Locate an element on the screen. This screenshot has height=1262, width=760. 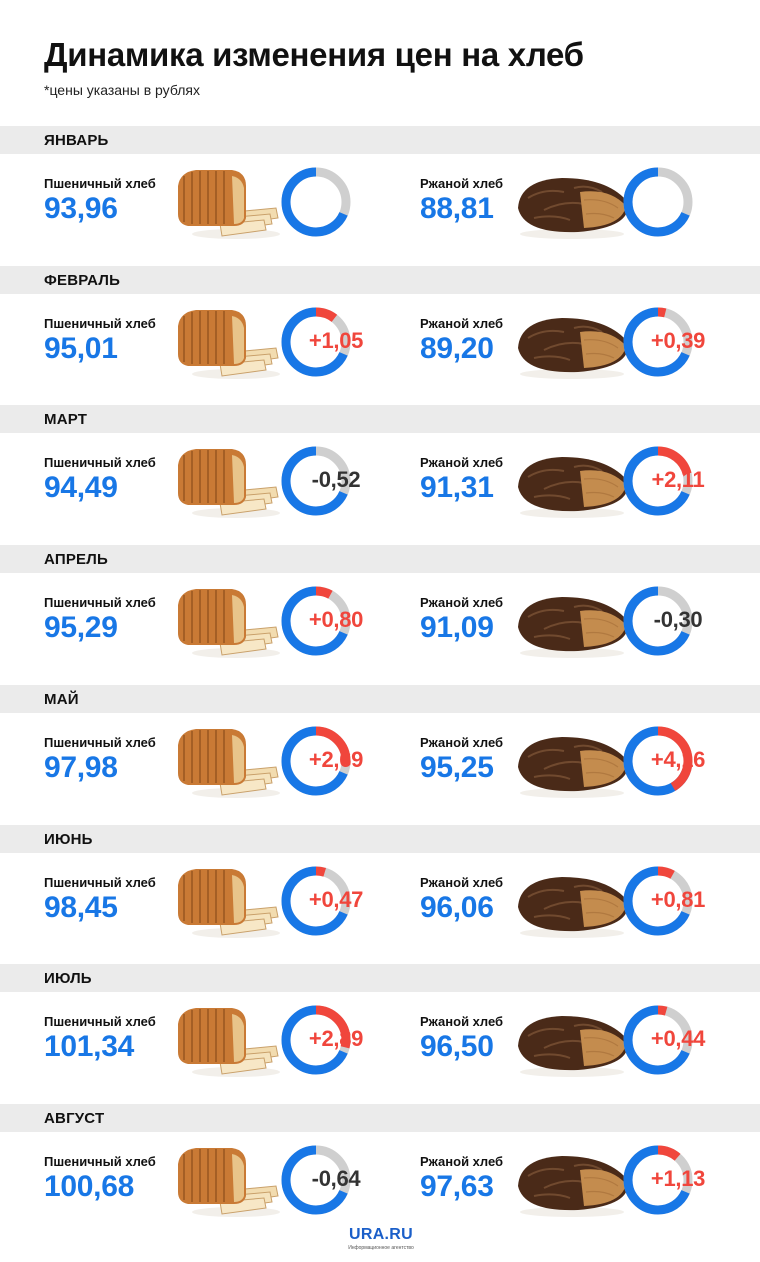
wheat-price: 95,01 is located at coordinates (81, 348).